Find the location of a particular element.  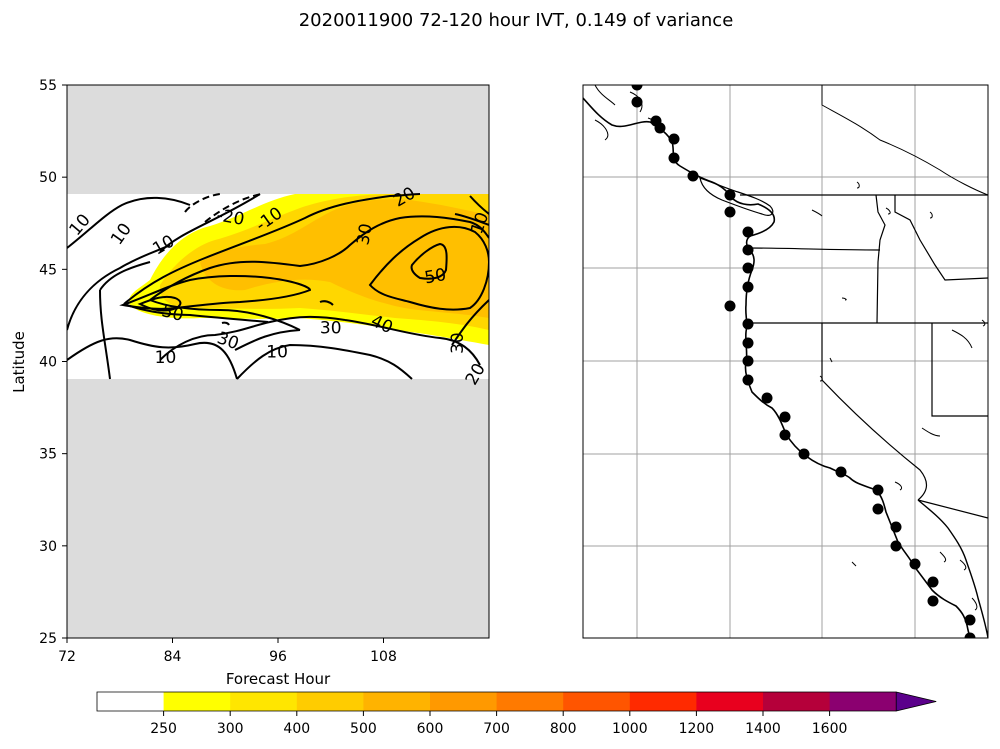

y-tick-label: 30 is located at coordinates (48, 547).